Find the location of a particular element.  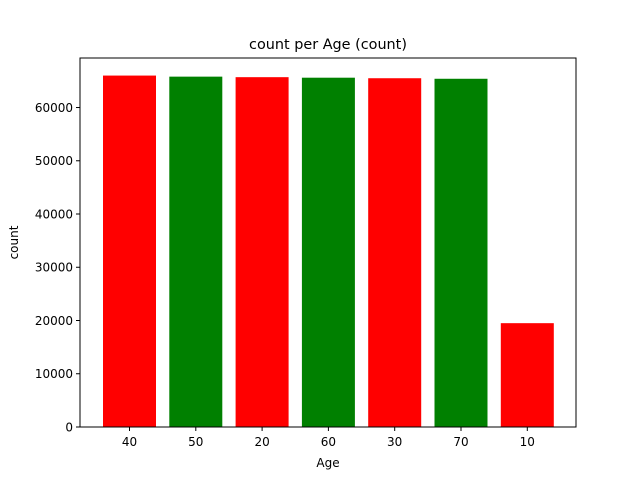

x-tick-label: 10 is located at coordinates (527, 442).